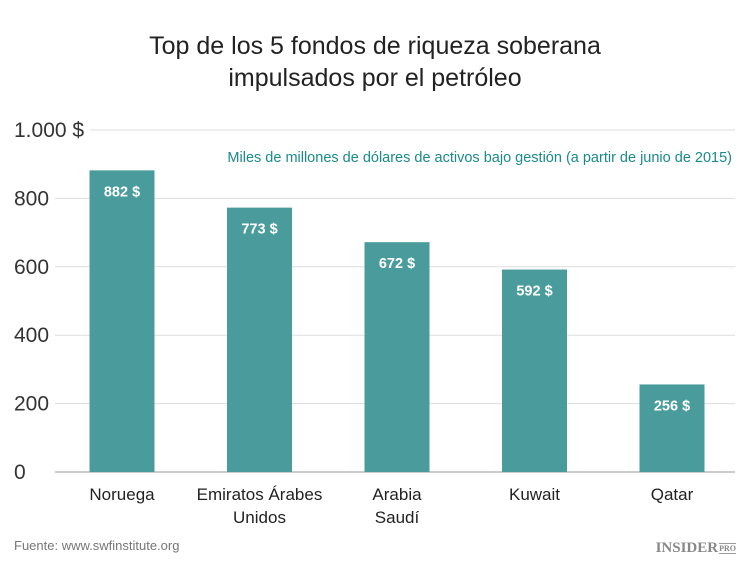 Image resolution: width=750 pixels, height=566 pixels. I want to click on data-label: 672 $, so click(397, 264).